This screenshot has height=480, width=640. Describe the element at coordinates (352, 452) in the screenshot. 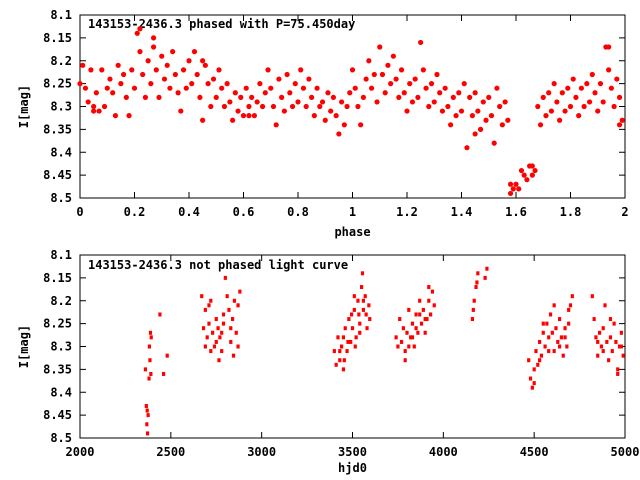

I see `x-tick-label: 3500` at that location.